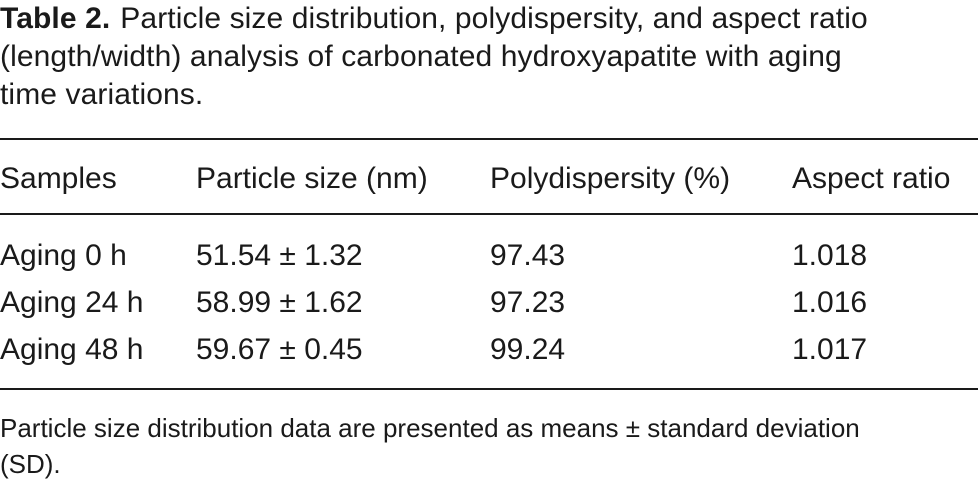 The width and height of the screenshot is (978, 486). What do you see at coordinates (830, 349) in the screenshot?
I see `cell-aspect-ratio: 1.017` at bounding box center [830, 349].